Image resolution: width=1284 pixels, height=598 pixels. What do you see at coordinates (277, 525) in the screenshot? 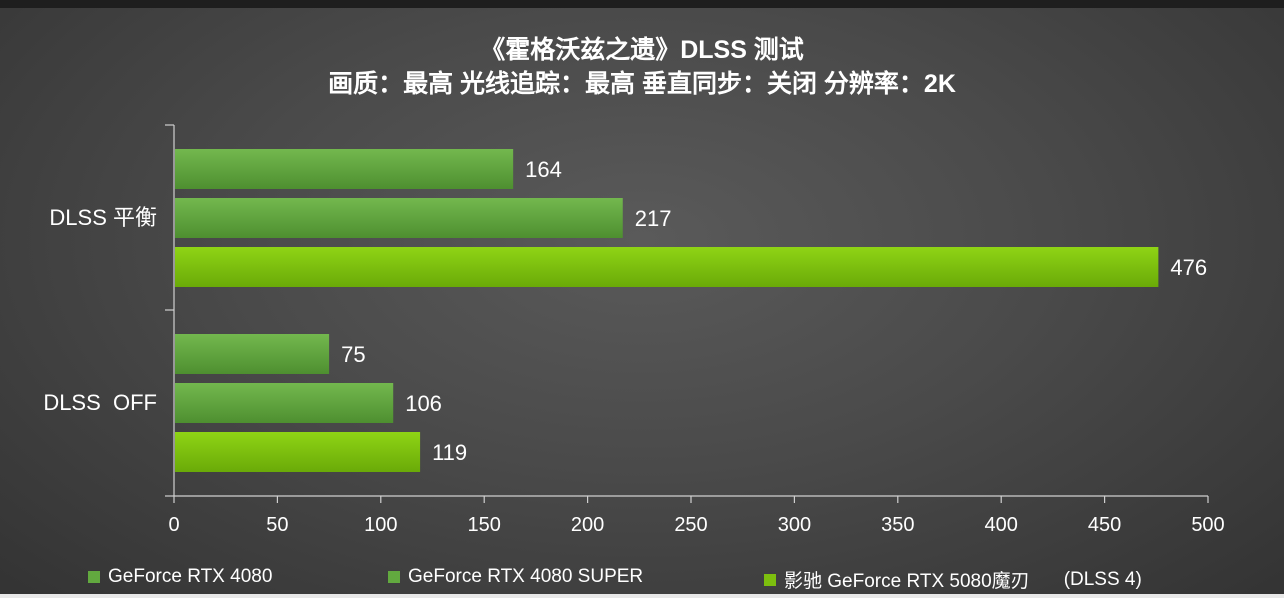
I see `x-tick-label: 50` at bounding box center [277, 525].